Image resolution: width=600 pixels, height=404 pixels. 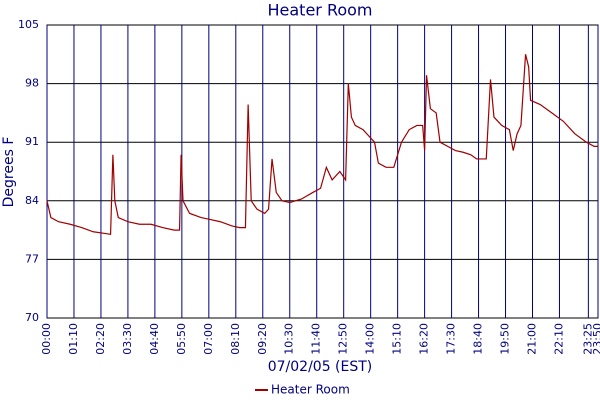 I want to click on x-tick-label: 14:00, so click(x=370, y=339).